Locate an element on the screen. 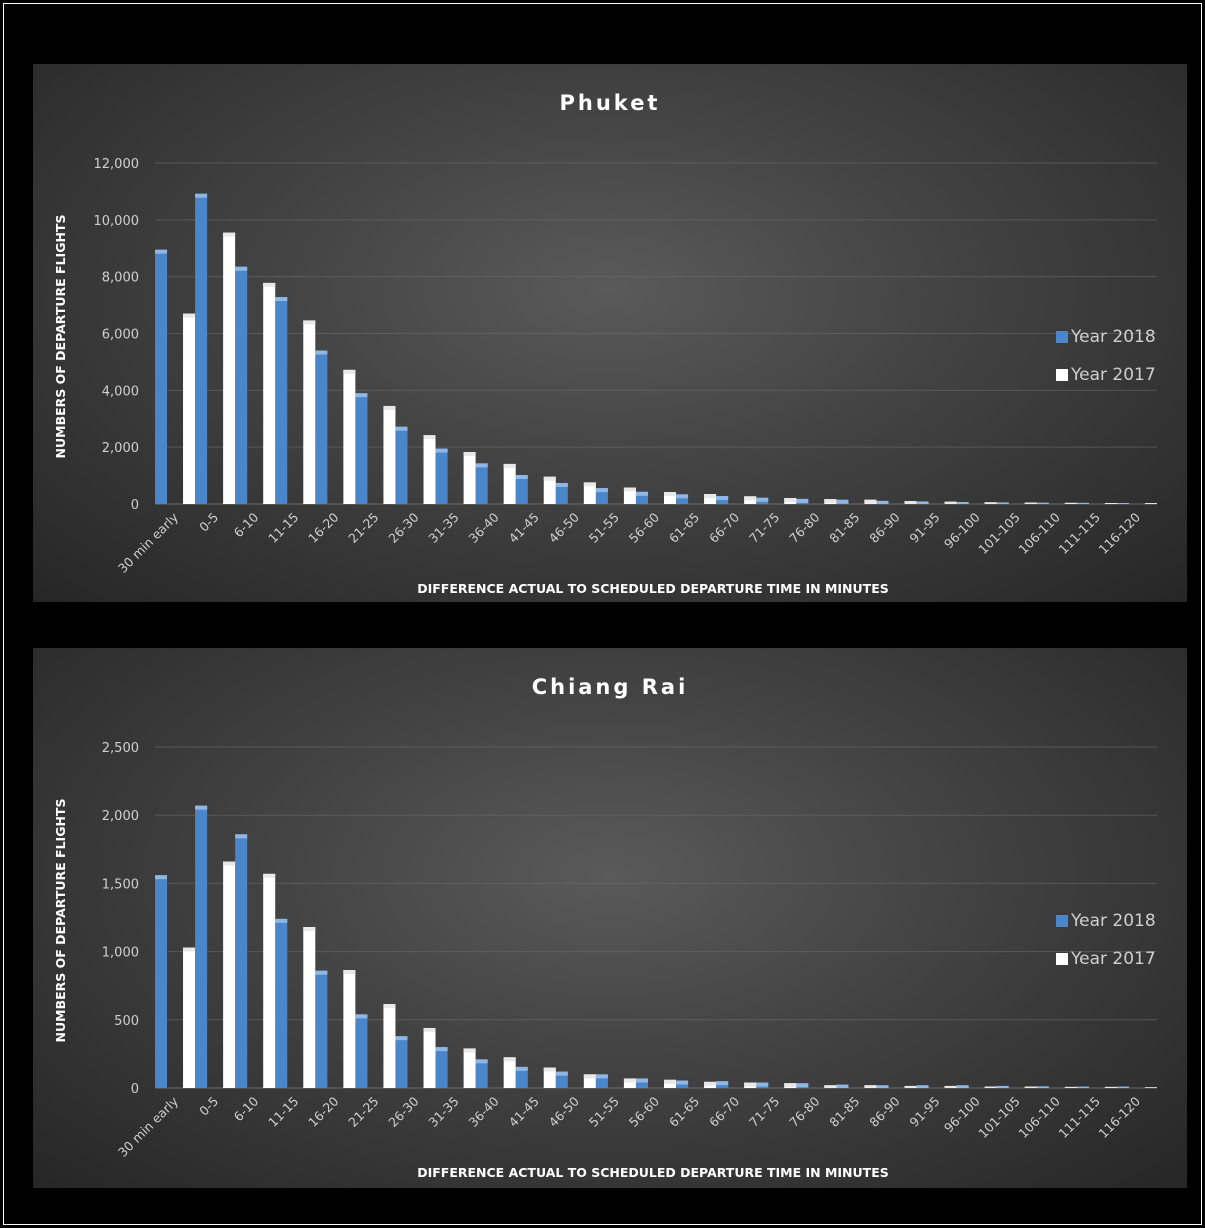 The image size is (1205, 1228). y-tick-label: 2,500 is located at coordinates (120, 748).